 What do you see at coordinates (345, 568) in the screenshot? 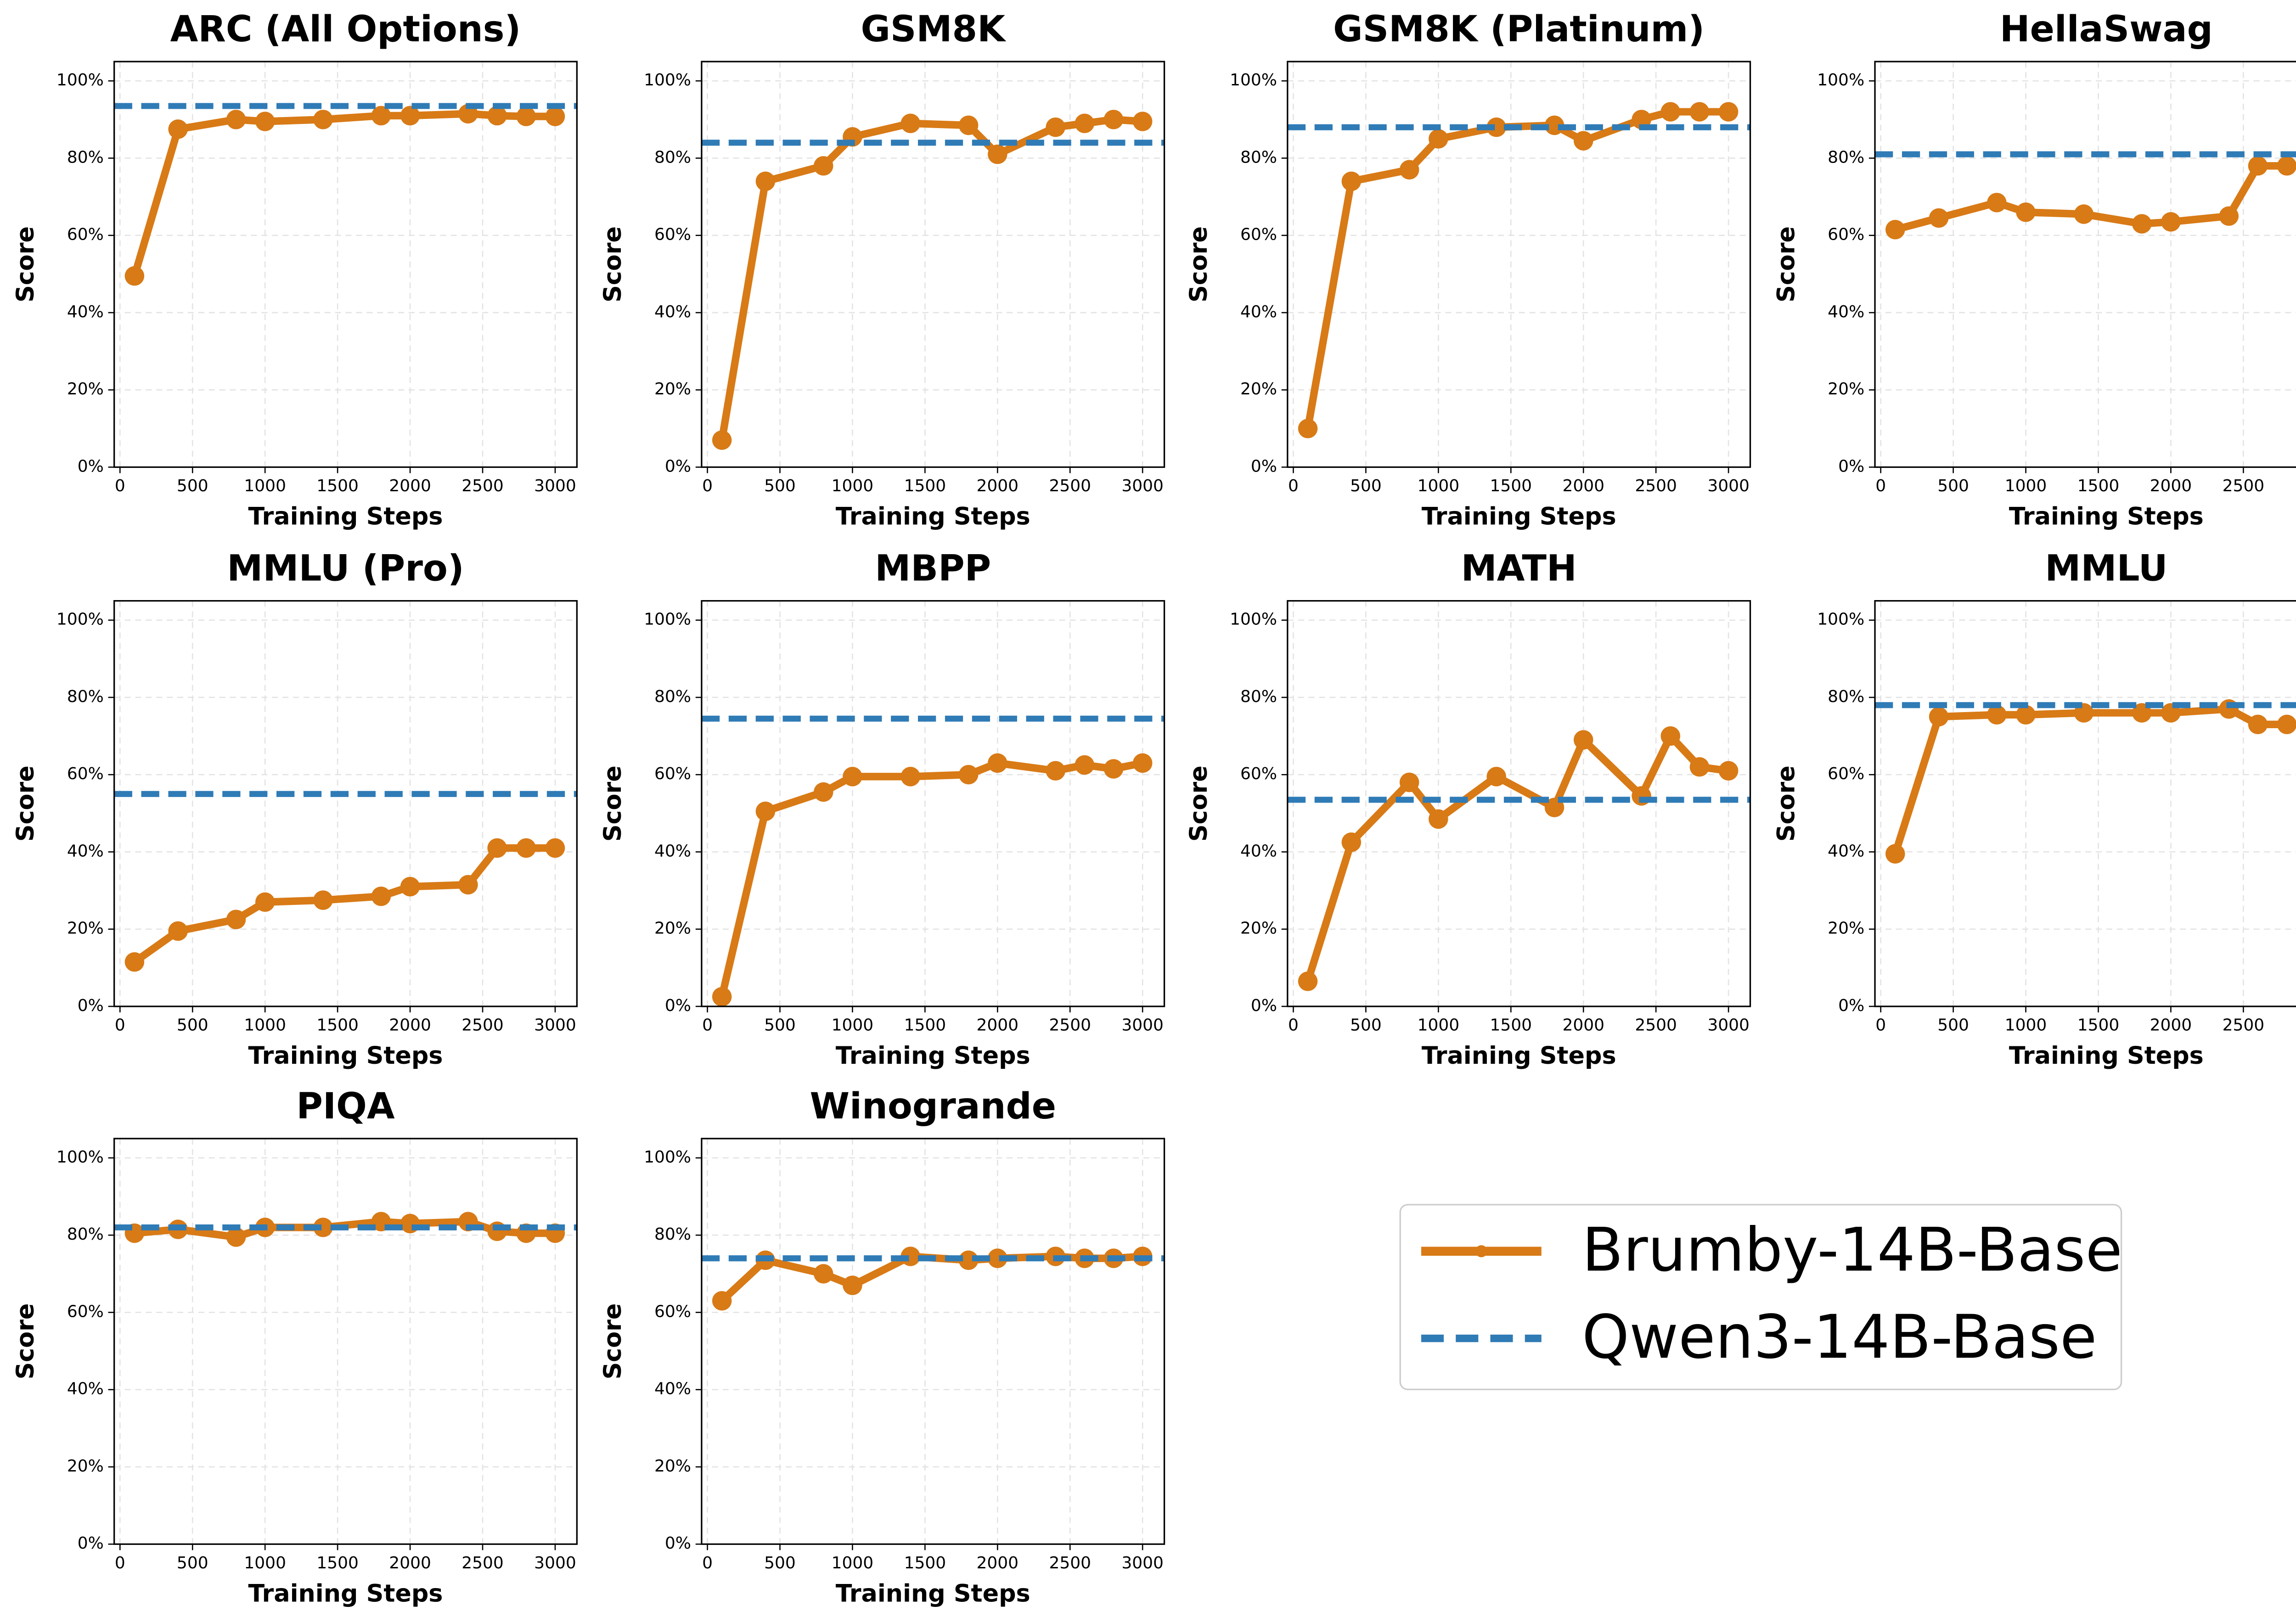
I see `subplot-title: MMLU (Pro)` at bounding box center [345, 568].